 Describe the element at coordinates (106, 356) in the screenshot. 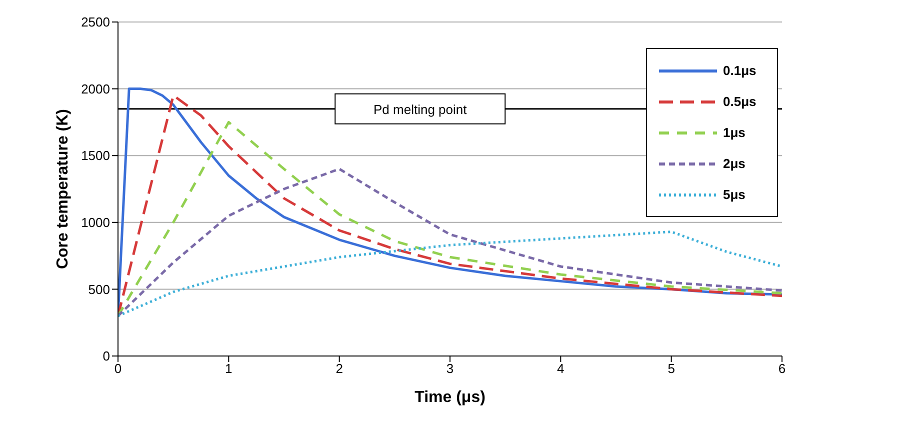

I see `y-tick-label: 0` at that location.